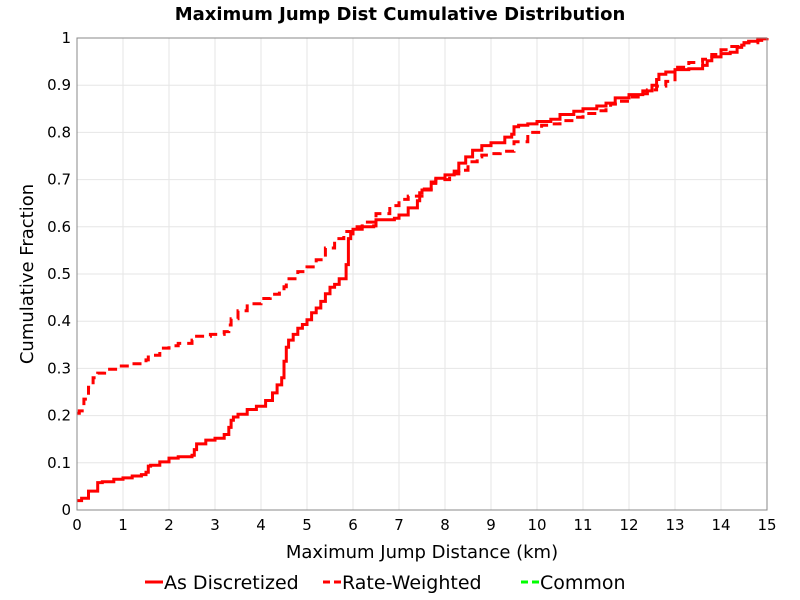  Describe the element at coordinates (169, 525) in the screenshot. I see `x-tick-label: 2` at that location.